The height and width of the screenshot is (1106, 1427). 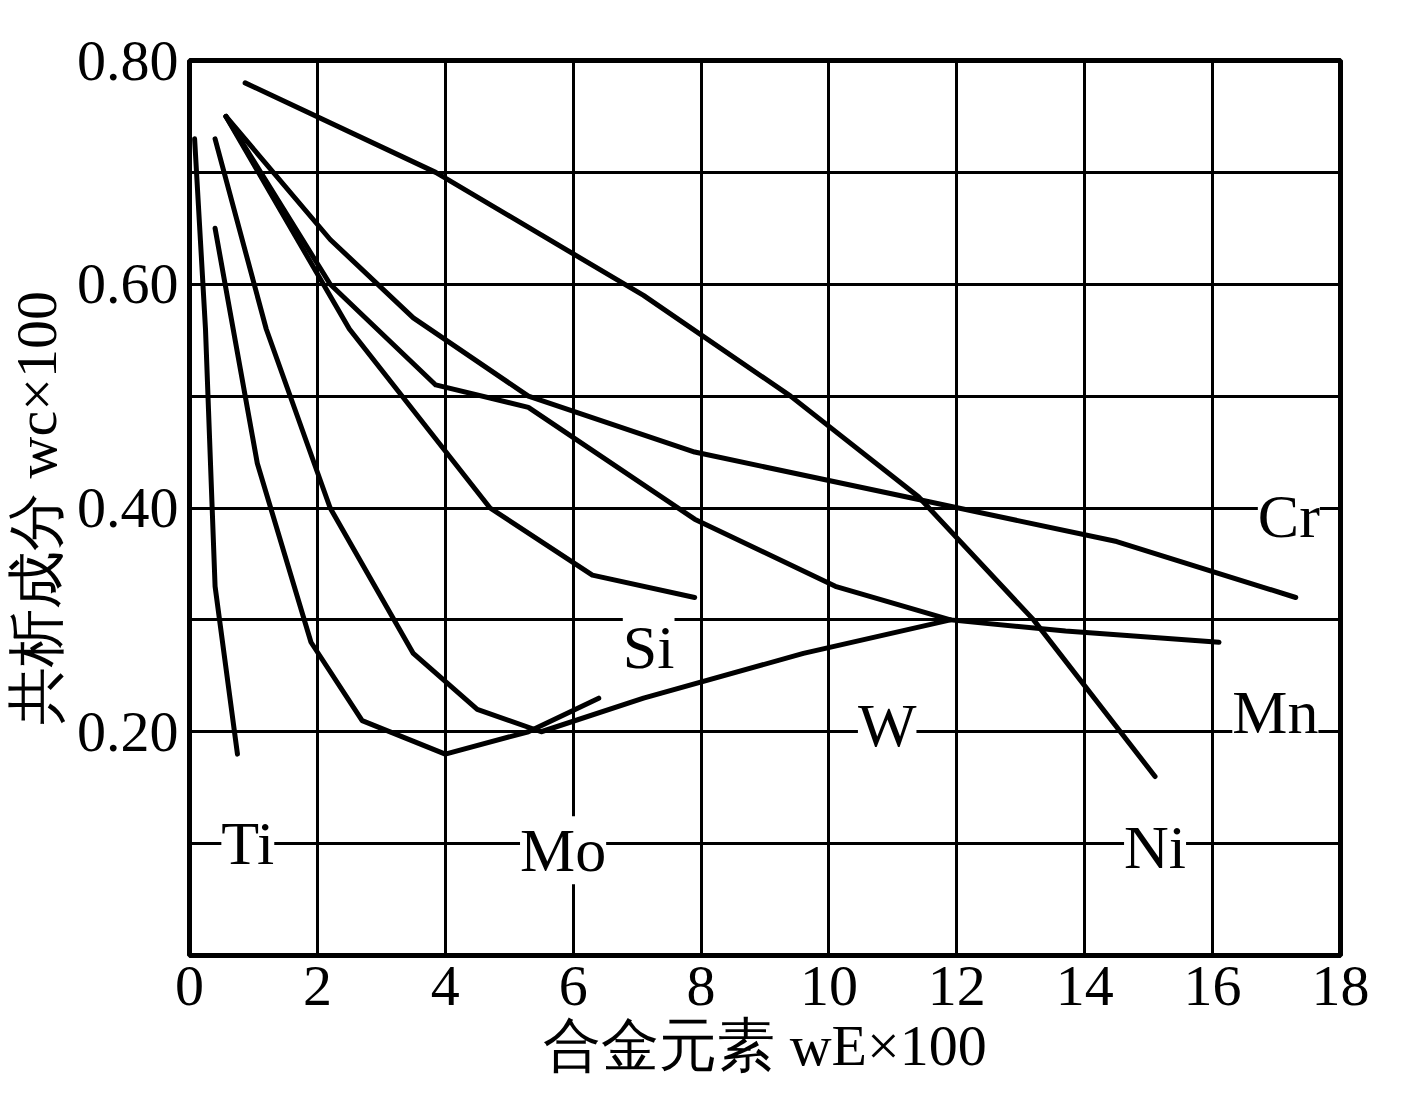 What do you see at coordinates (1212, 985) in the screenshot?
I see `x-tick-label: 16` at bounding box center [1212, 985].